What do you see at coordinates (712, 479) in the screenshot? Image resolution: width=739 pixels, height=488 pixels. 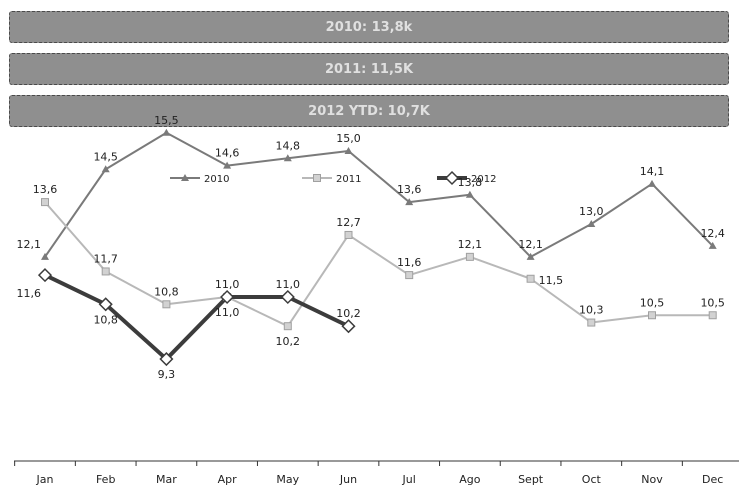 I see `x-tick-label: Dec` at bounding box center [712, 479].